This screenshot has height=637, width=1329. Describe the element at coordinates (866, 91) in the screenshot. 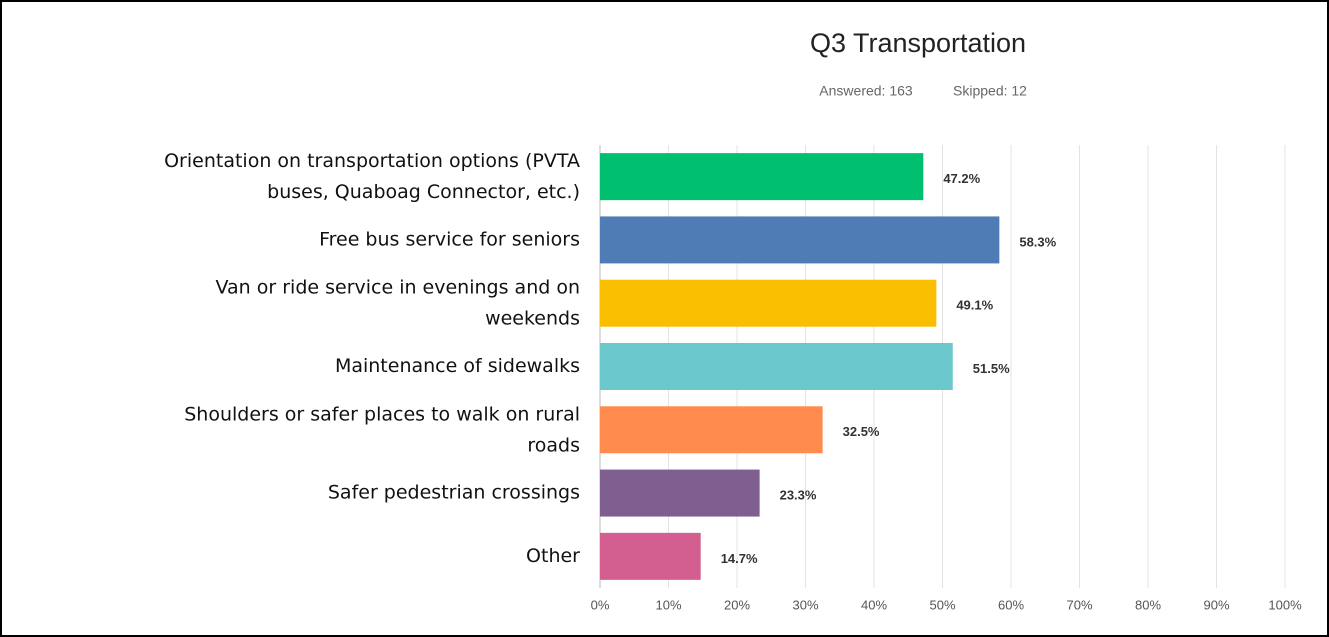

I see `answered-count: Answered: 163` at that location.